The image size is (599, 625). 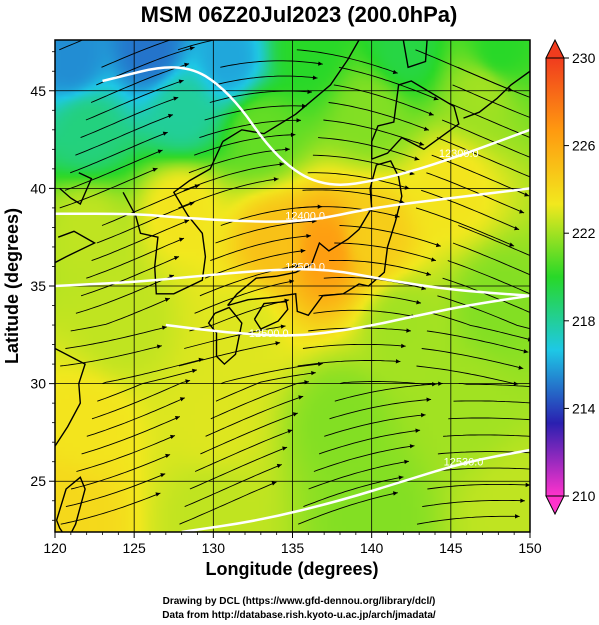 What do you see at coordinates (530, 548) in the screenshot?
I see `x-tick-label: 150` at bounding box center [530, 548].